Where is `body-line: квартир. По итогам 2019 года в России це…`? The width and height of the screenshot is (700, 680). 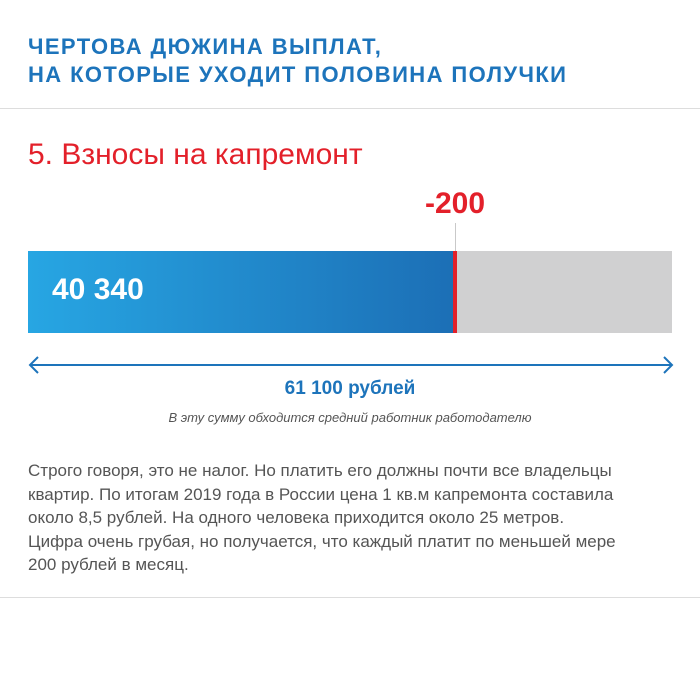
body-line: квартир. По итогам 2019 года в России це… is located at coordinates (321, 494).